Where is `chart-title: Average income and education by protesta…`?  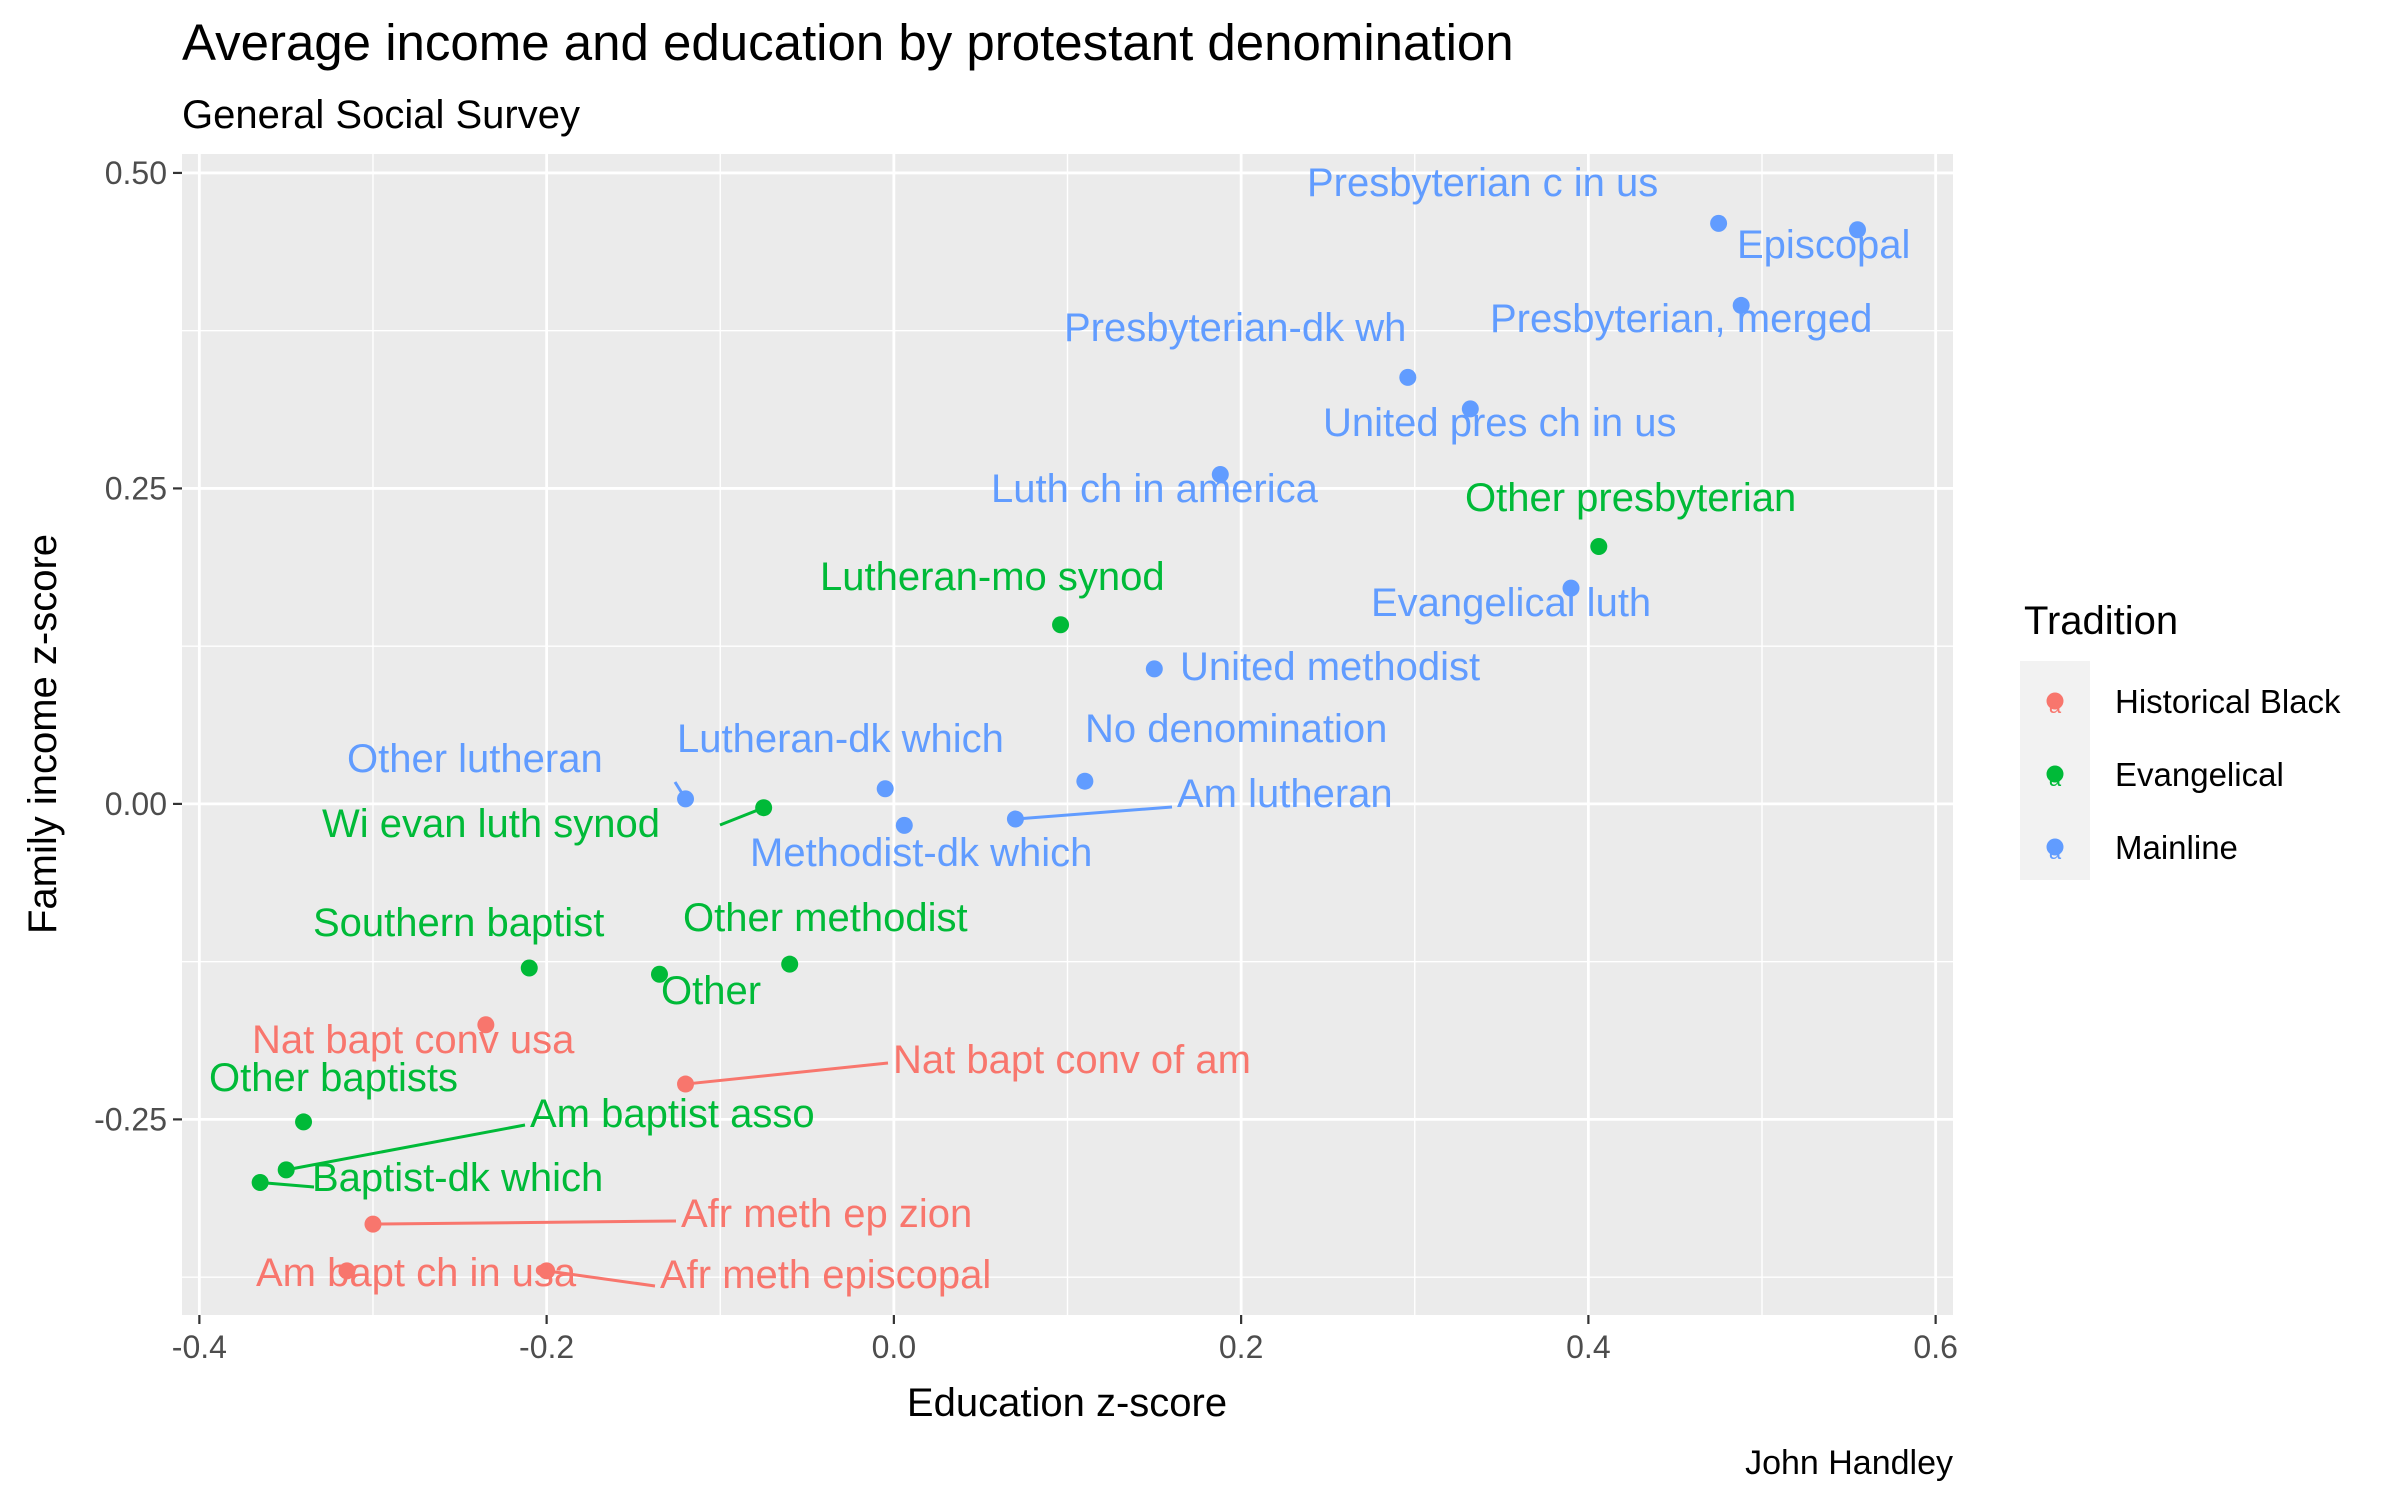
chart-title: Average income and education by protesta… is located at coordinates (848, 42).